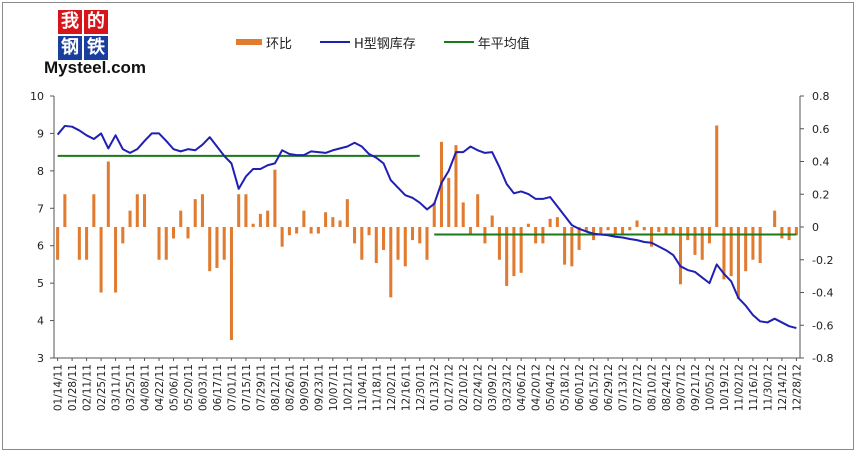  Describe the element at coordinates (479, 387) in the screenshot. I see `x-axis-tick-label: 02/24/12` at that location.